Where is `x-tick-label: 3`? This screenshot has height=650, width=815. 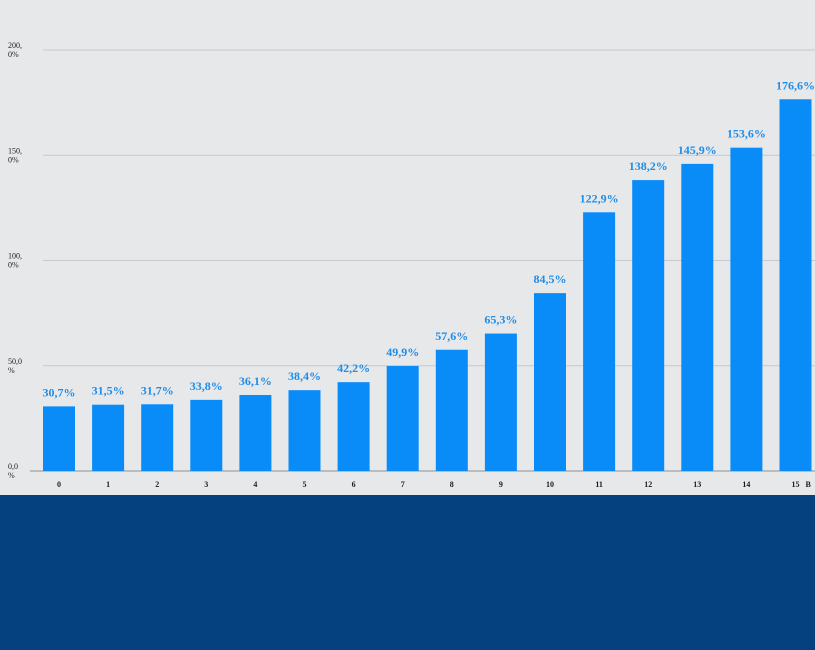 x-tick-label: 3 is located at coordinates (206, 484).